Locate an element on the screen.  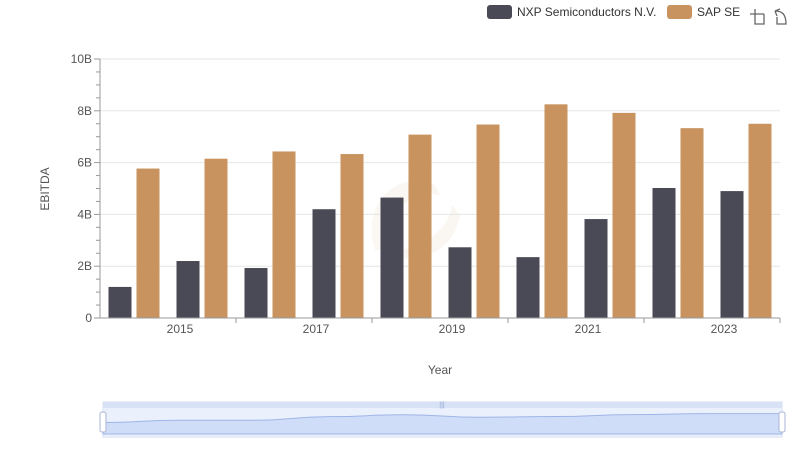
bar-nxp-2022 is located at coordinates (664, 252).